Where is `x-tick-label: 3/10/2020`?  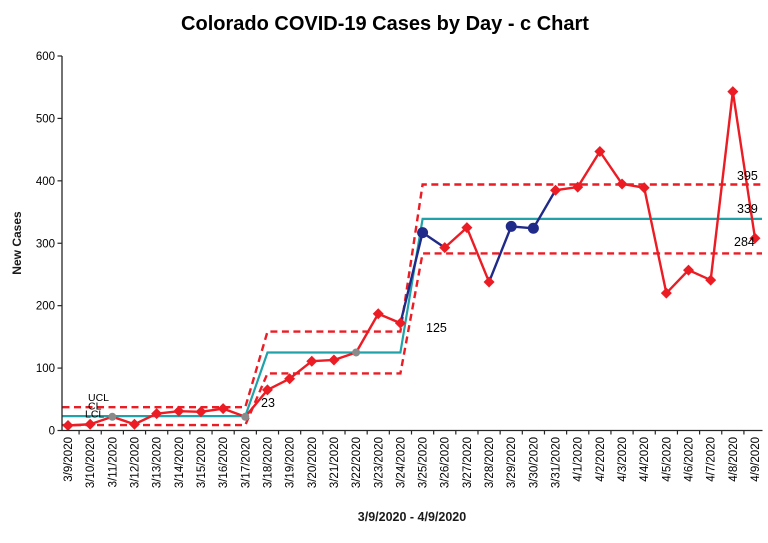
x-tick-label: 3/10/2020 is located at coordinates (91, 462).